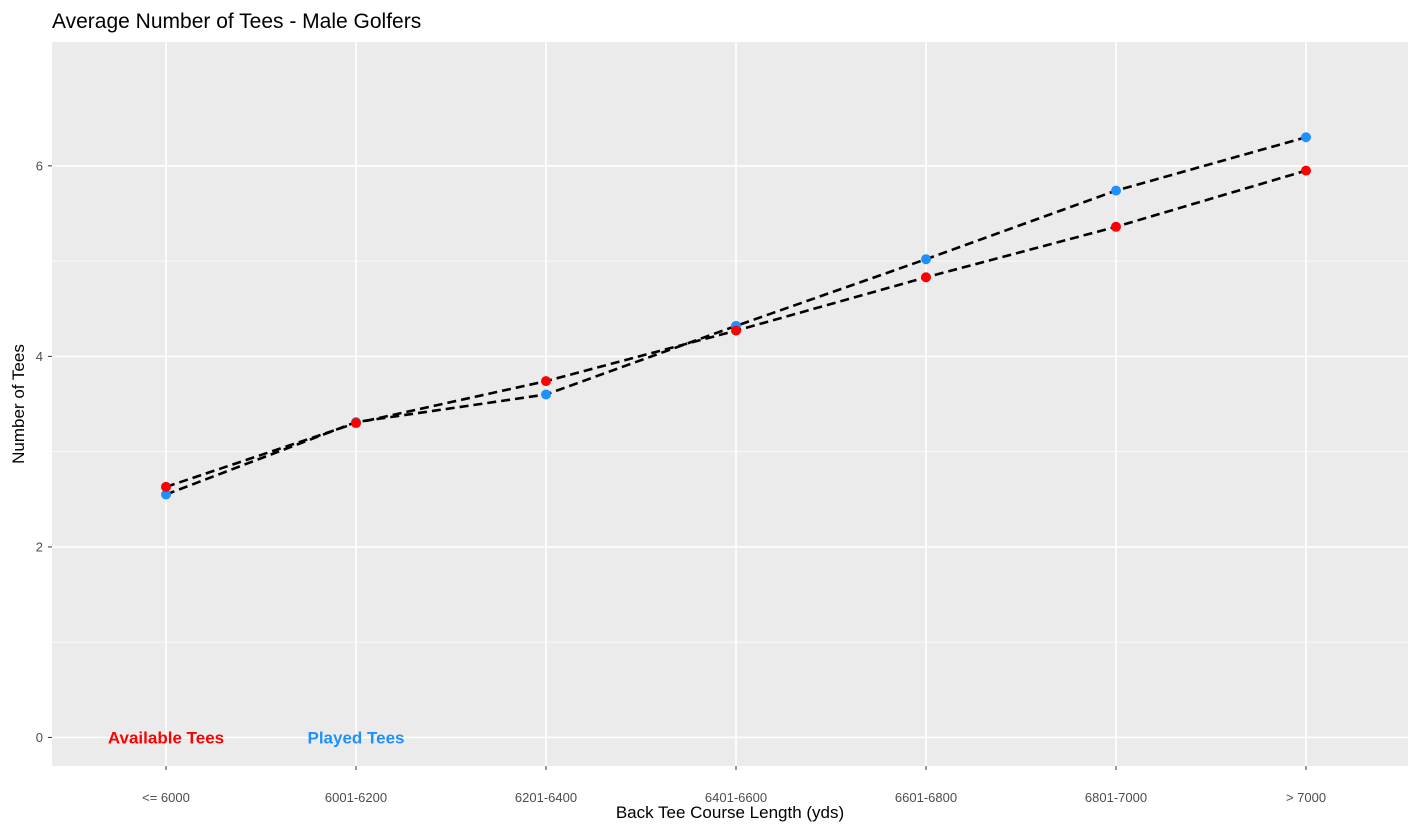  What do you see at coordinates (546, 797) in the screenshot?
I see `x-tick-label: 6201-6400` at bounding box center [546, 797].